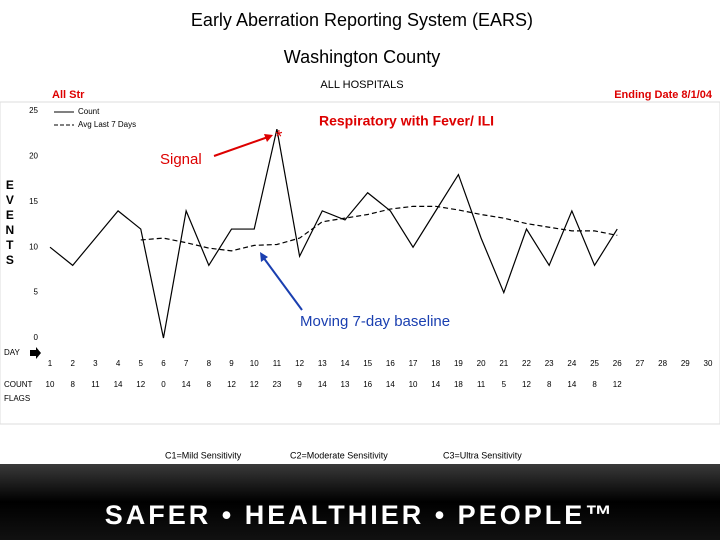 This screenshot has height=540, width=720. What do you see at coordinates (360, 515) in the screenshot?
I see `footer: SAFER • HEALTHIER • PEOPLE™` at bounding box center [360, 515].